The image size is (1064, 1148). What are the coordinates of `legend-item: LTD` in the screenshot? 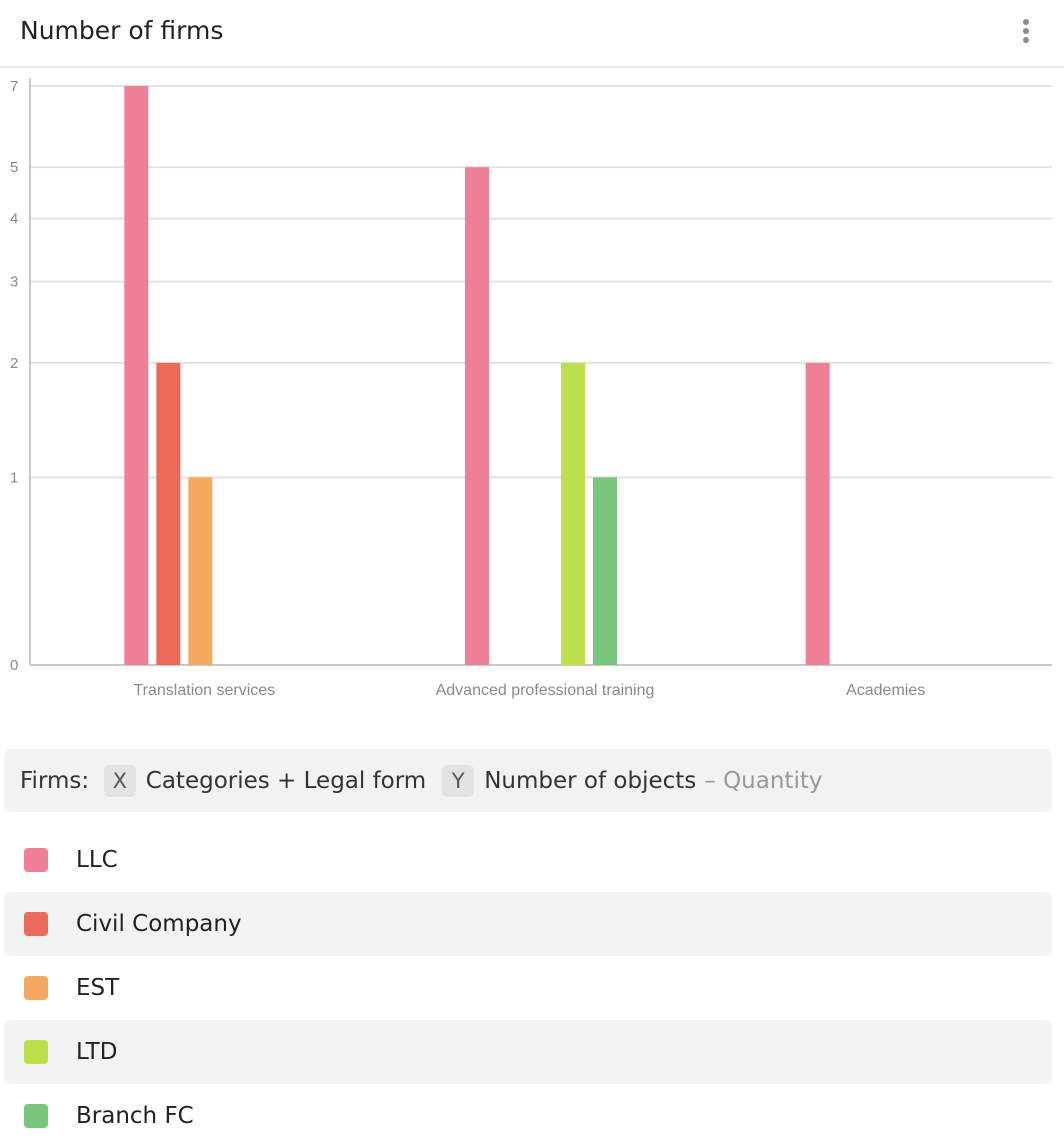 It's located at (528, 1052).